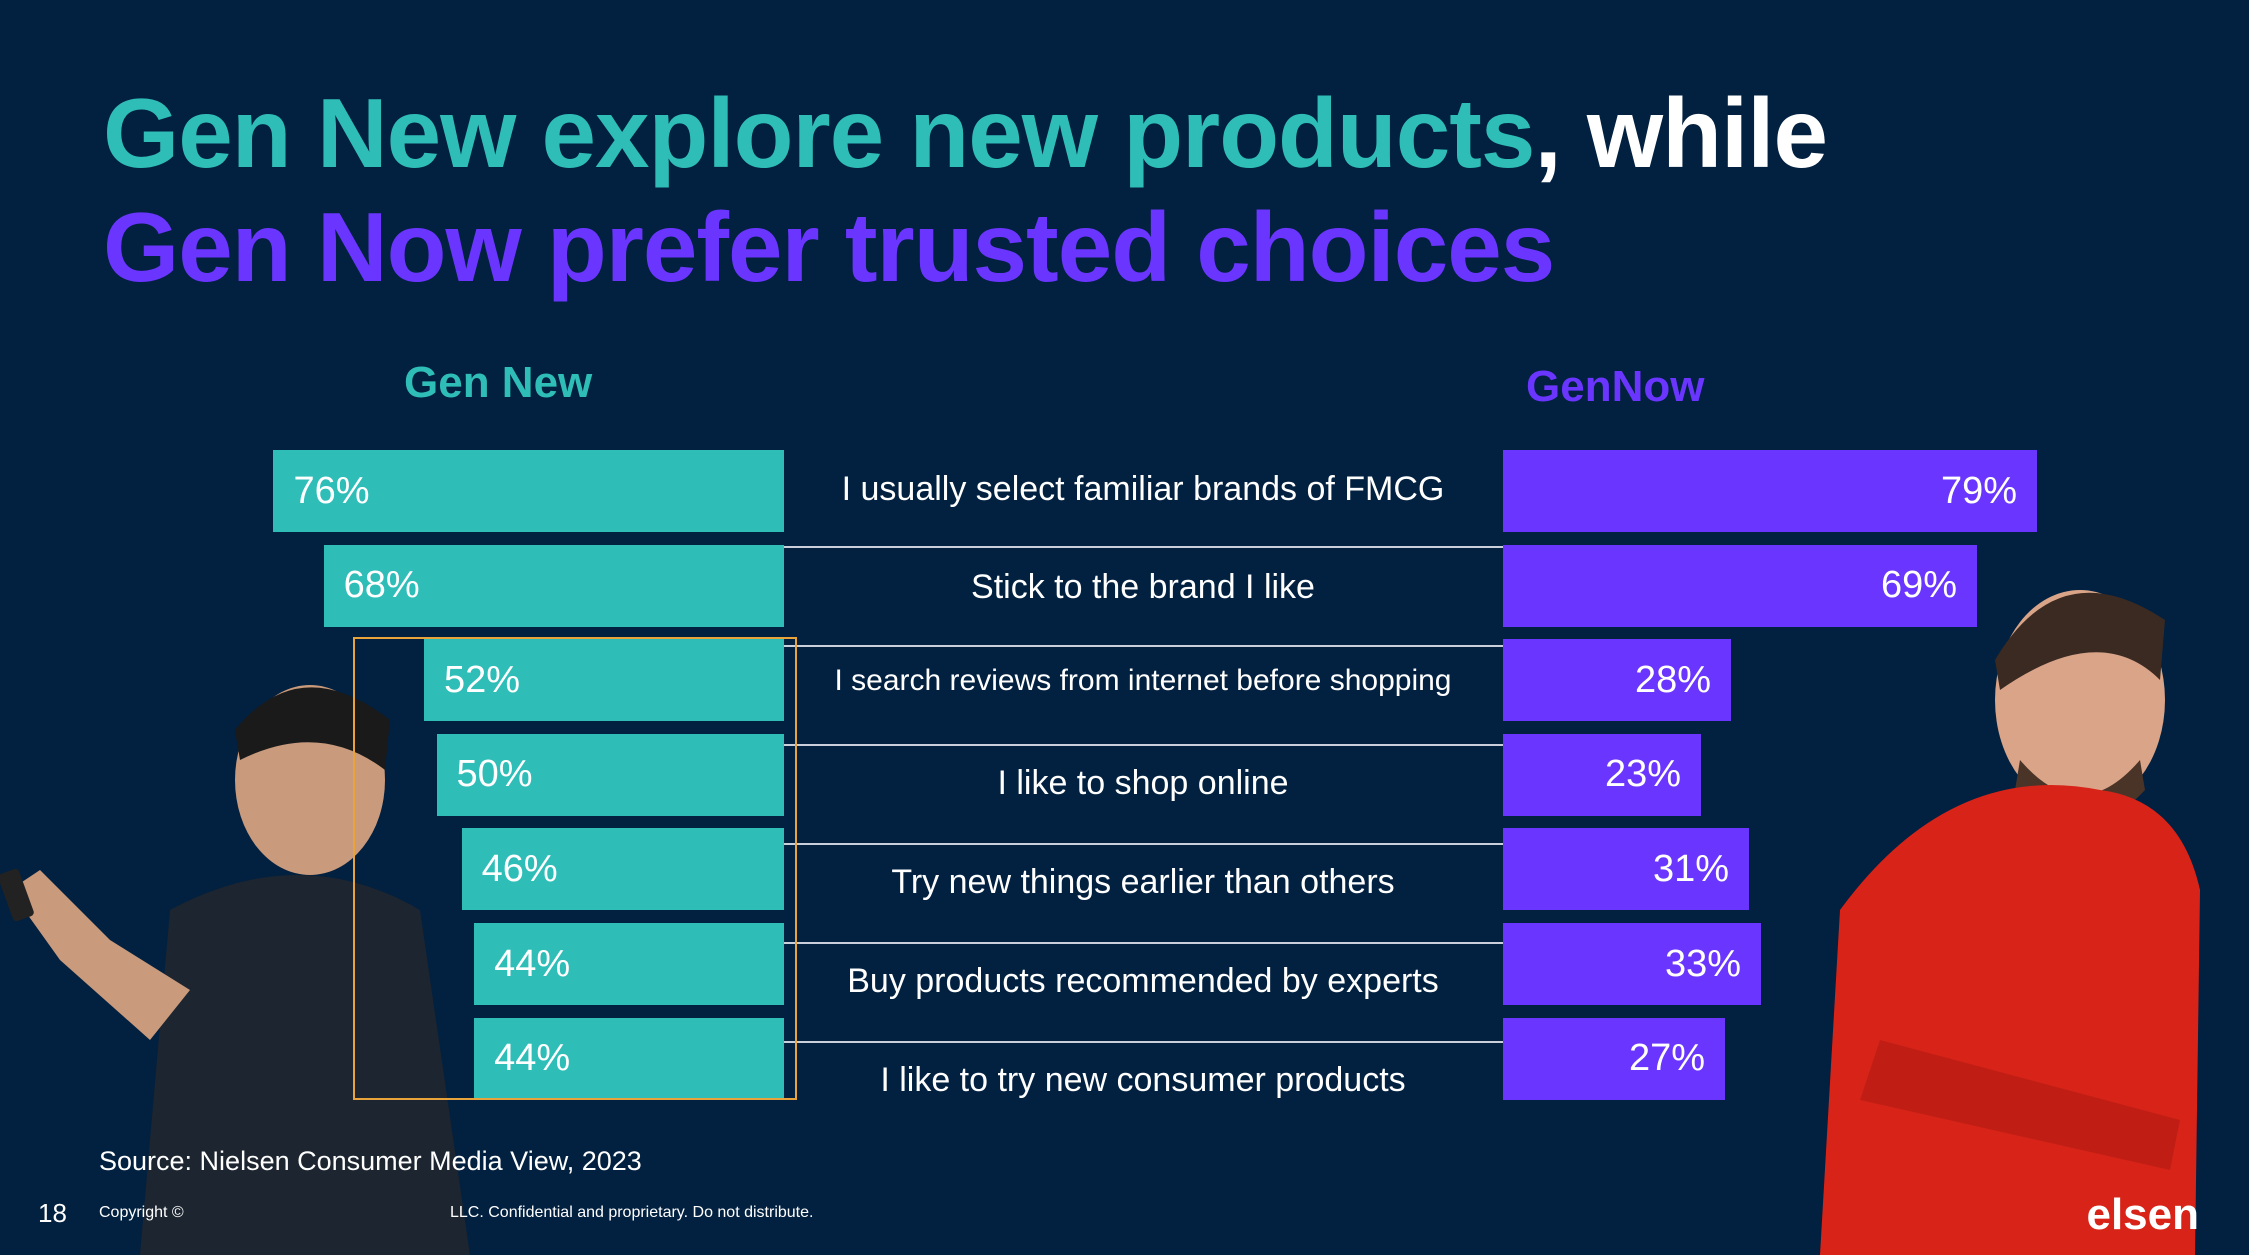  Describe the element at coordinates (1143, 783) in the screenshot. I see `category-label: I like to shop online` at that location.